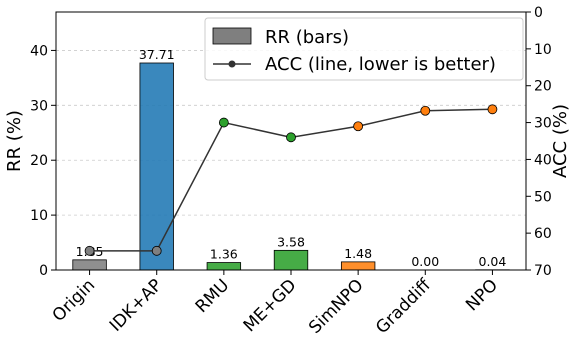 The image size is (579, 338). What do you see at coordinates (543, 197) in the screenshot?
I see `right-tick-label: 50` at bounding box center [543, 197].